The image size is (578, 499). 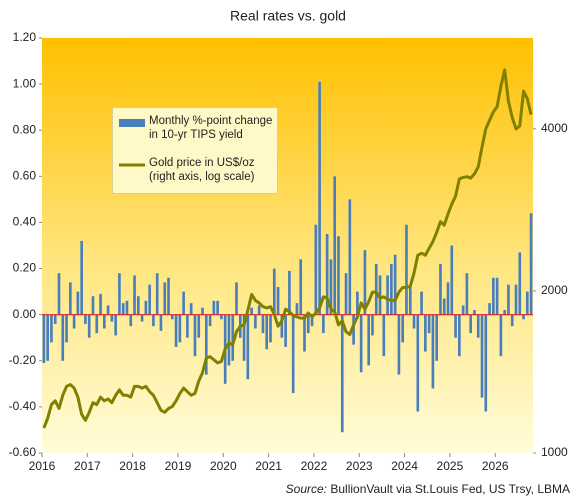 What do you see at coordinates (314, 466) in the screenshot?
I see `x-tick-label: 2022` at bounding box center [314, 466].